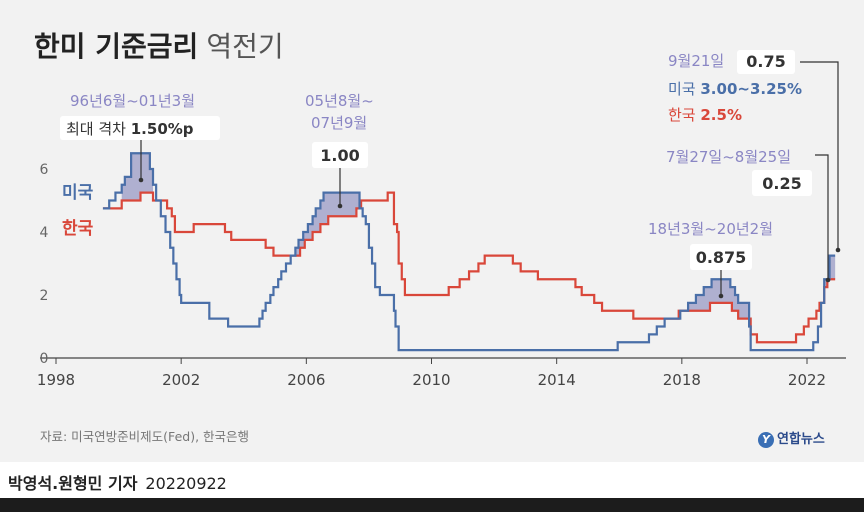 This screenshot has width=864, height=512. I want to click on chart-title-light: 역전기, so click(244, 46).